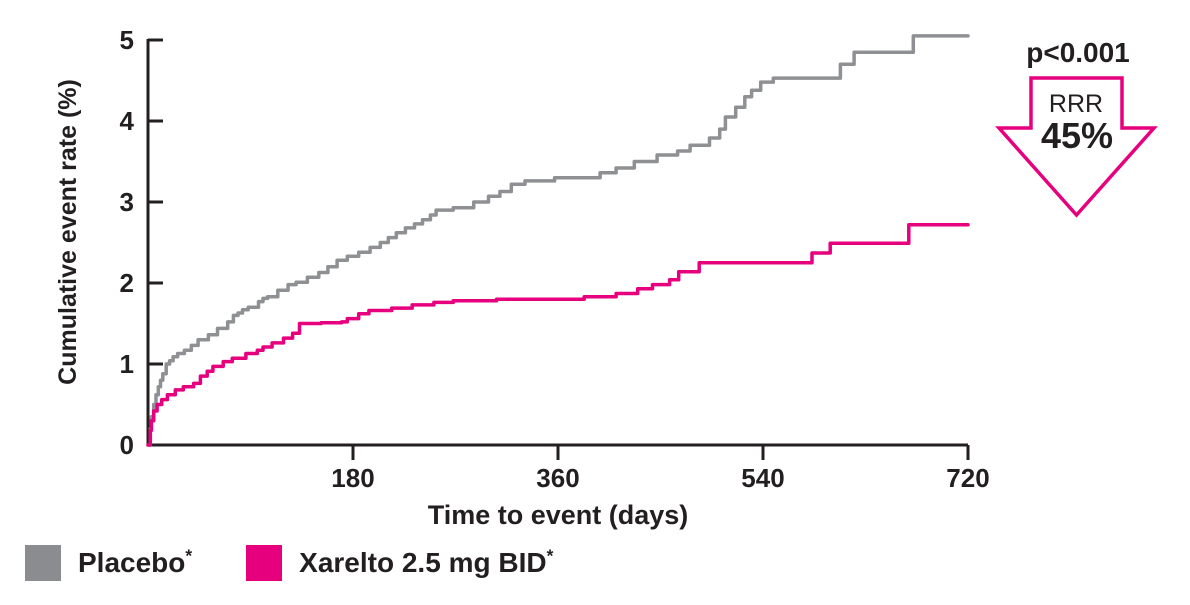  Describe the element at coordinates (557, 478) in the screenshot. I see `x-tick-label: 360` at that location.